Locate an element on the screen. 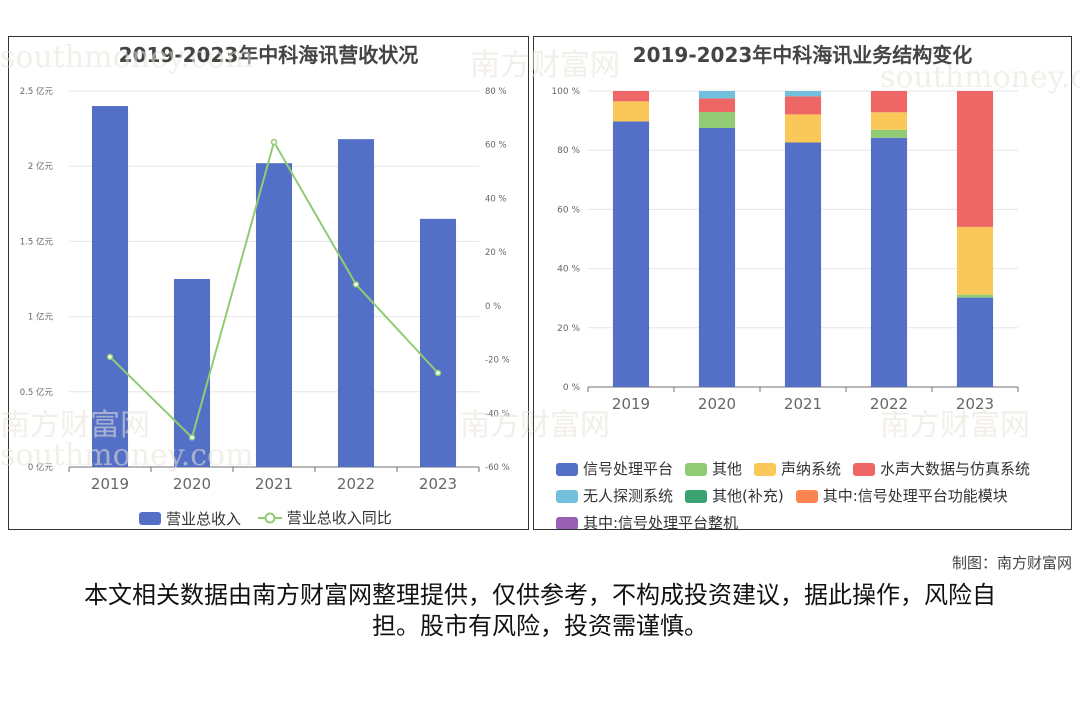 The width and height of the screenshot is (1080, 720). legend-label: 无人探测系统 is located at coordinates (628, 496).